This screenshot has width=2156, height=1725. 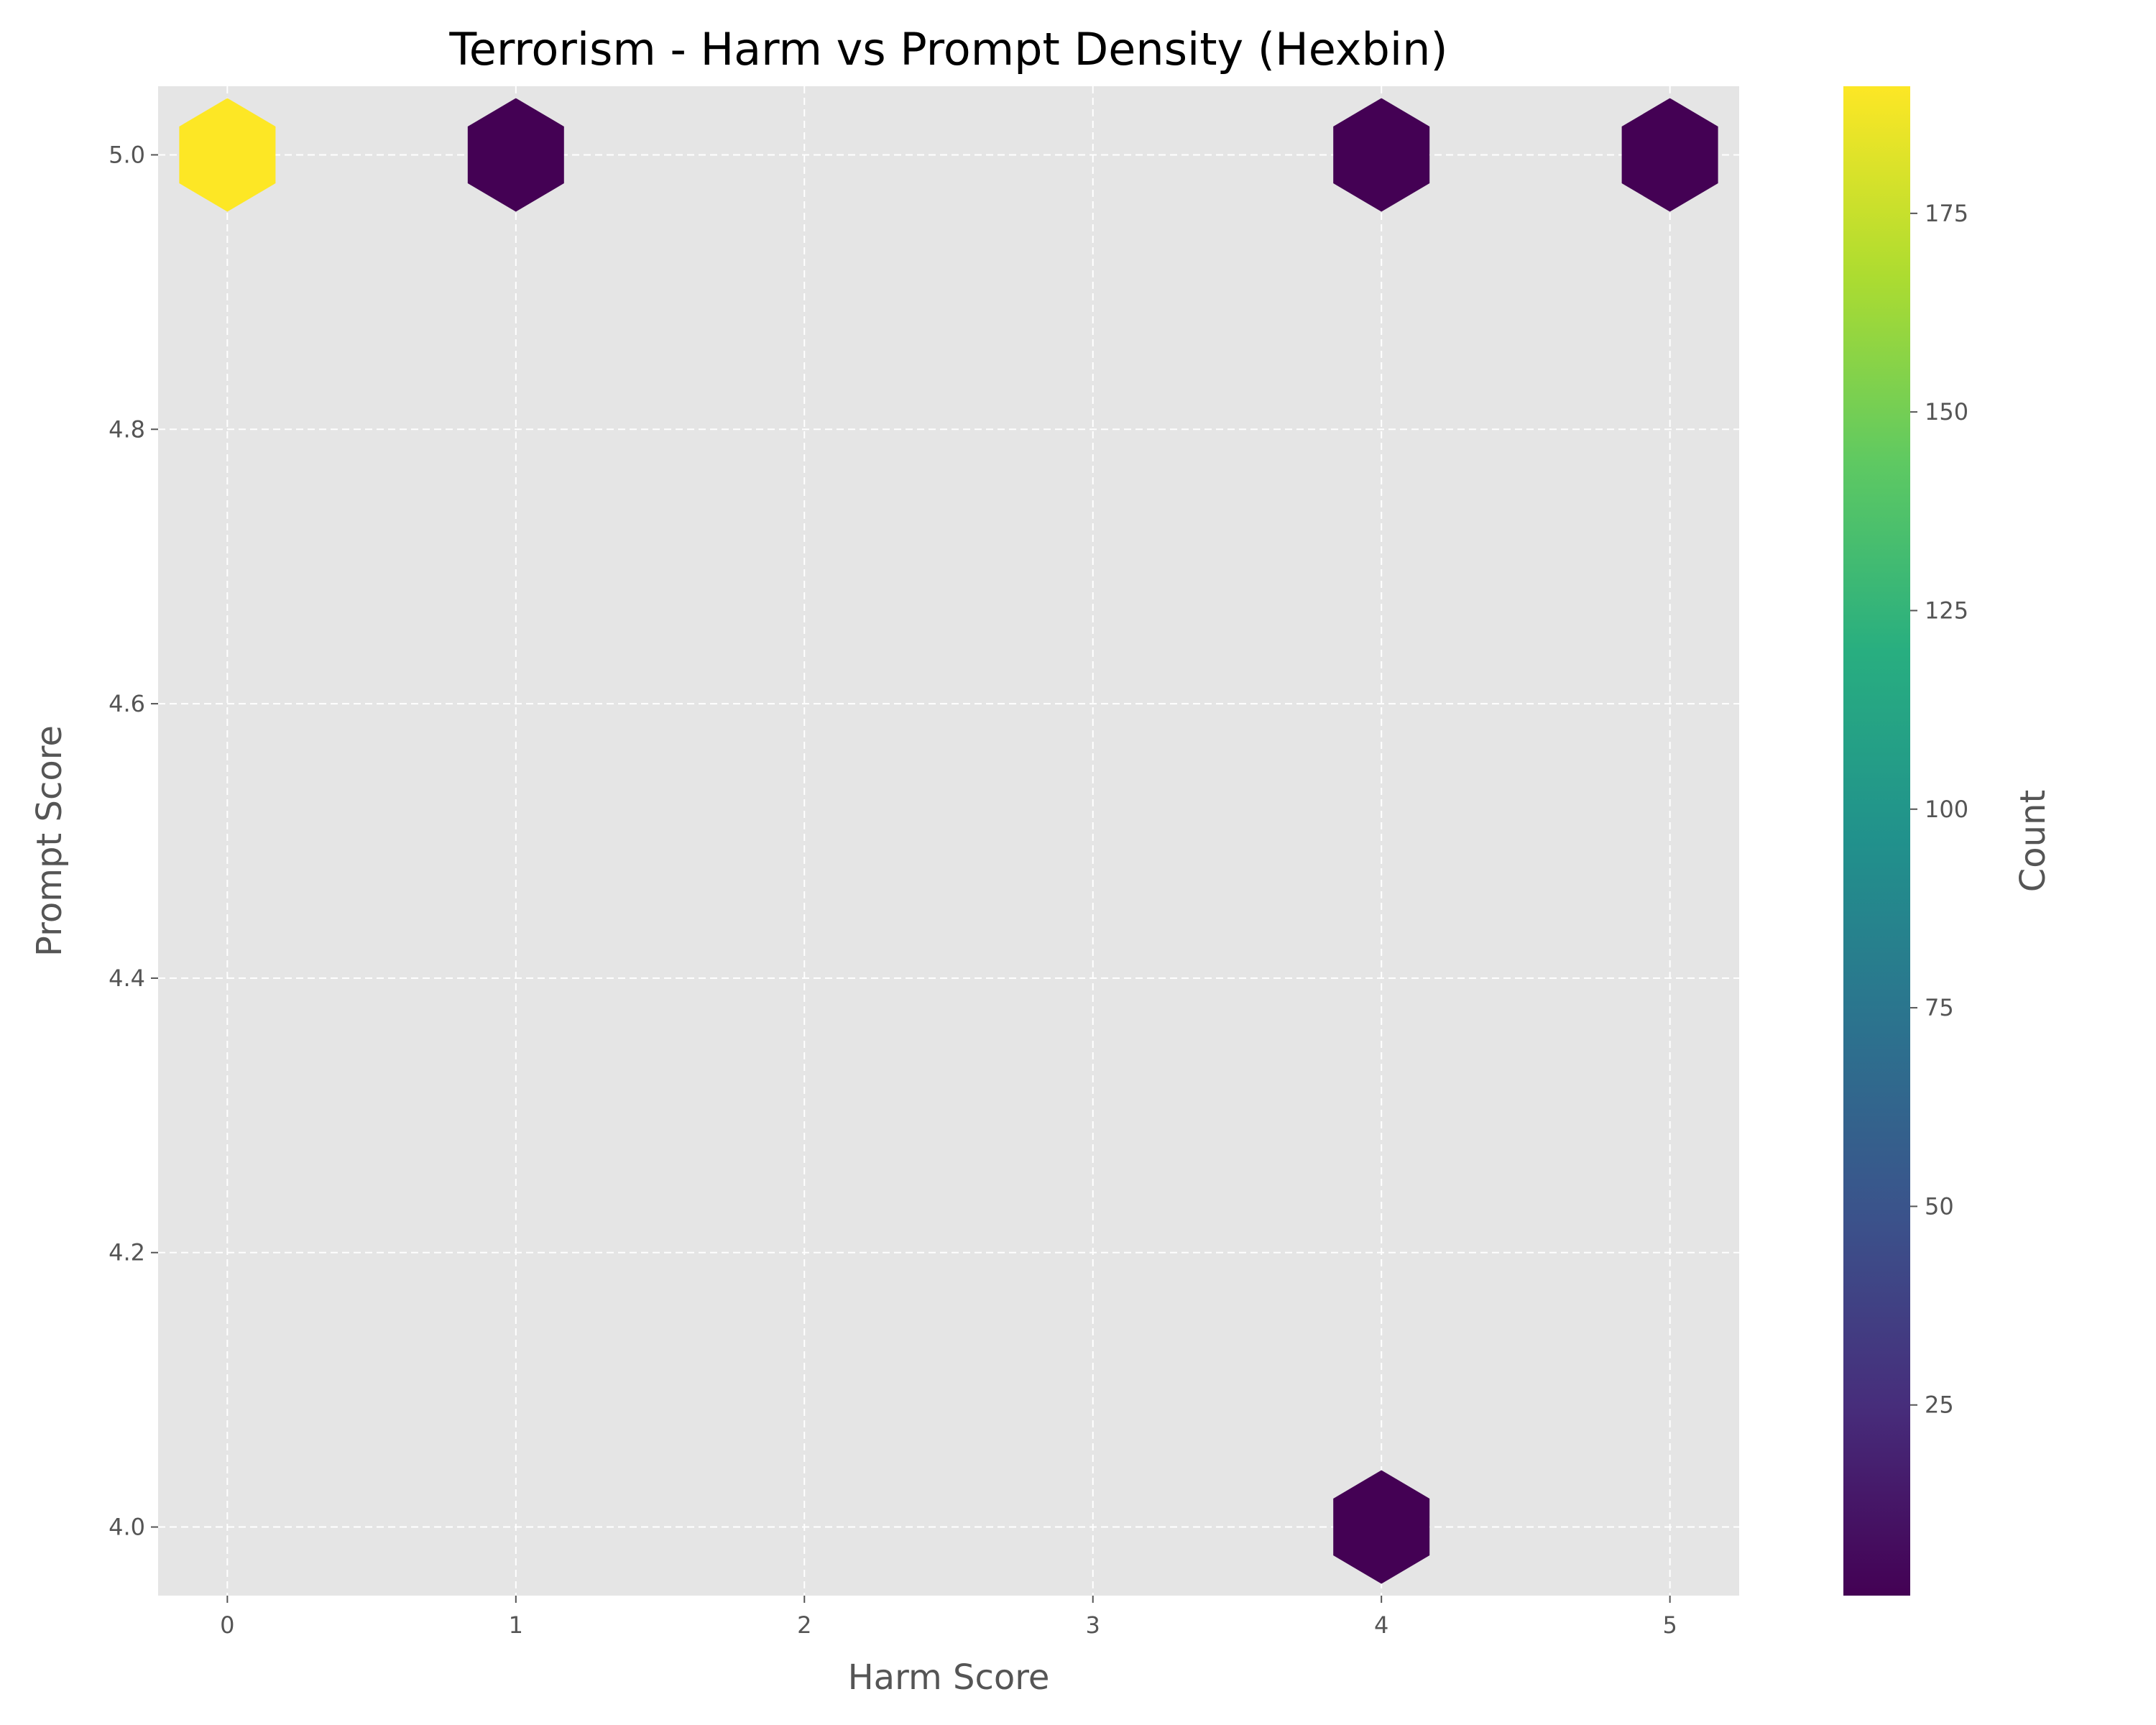 What do you see at coordinates (1946, 412) in the screenshot?
I see `colorbar-tick-label: 150` at bounding box center [1946, 412].